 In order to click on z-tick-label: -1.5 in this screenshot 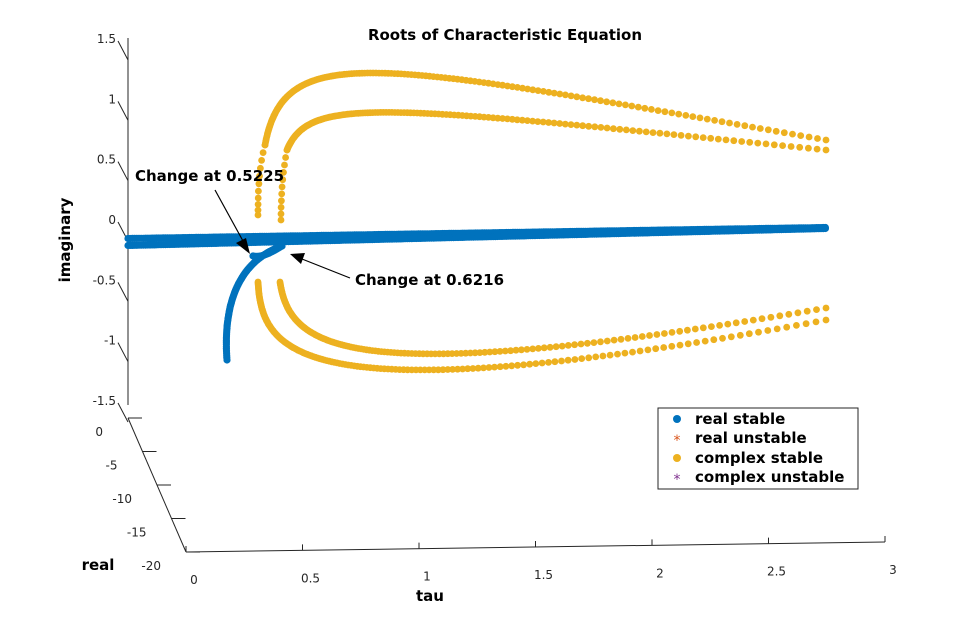, I will do `click(104, 401)`.